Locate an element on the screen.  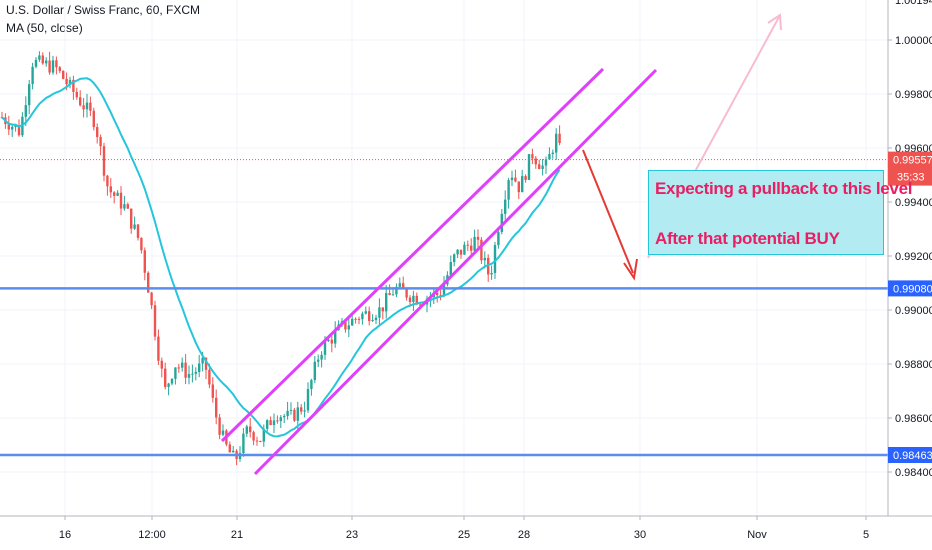
countdown-label: 35:33 is located at coordinates (911, 178).